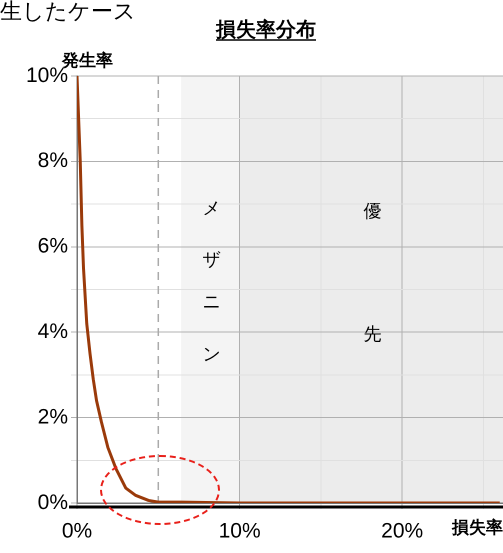  Describe the element at coordinates (53, 416) in the screenshot. I see `y-tick-label: 2%` at that location.